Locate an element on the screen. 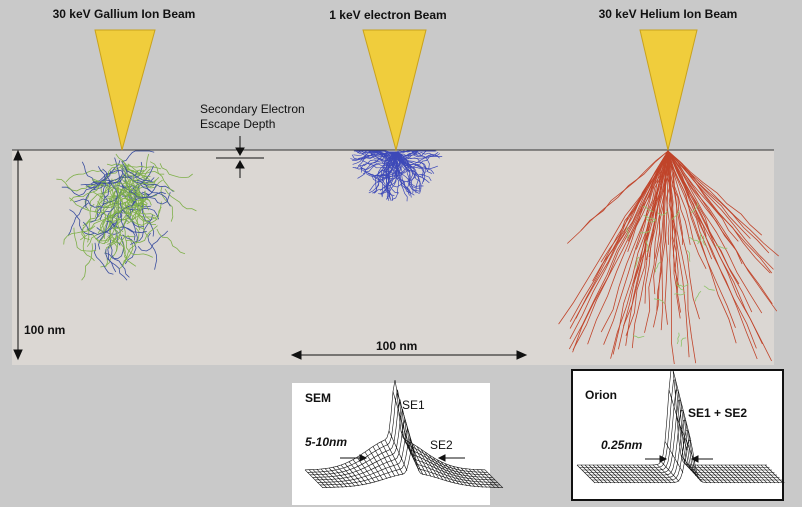 This screenshot has width=802, height=507. beam-label: 30 keV Helium Ion Beam is located at coordinates (668, 14).